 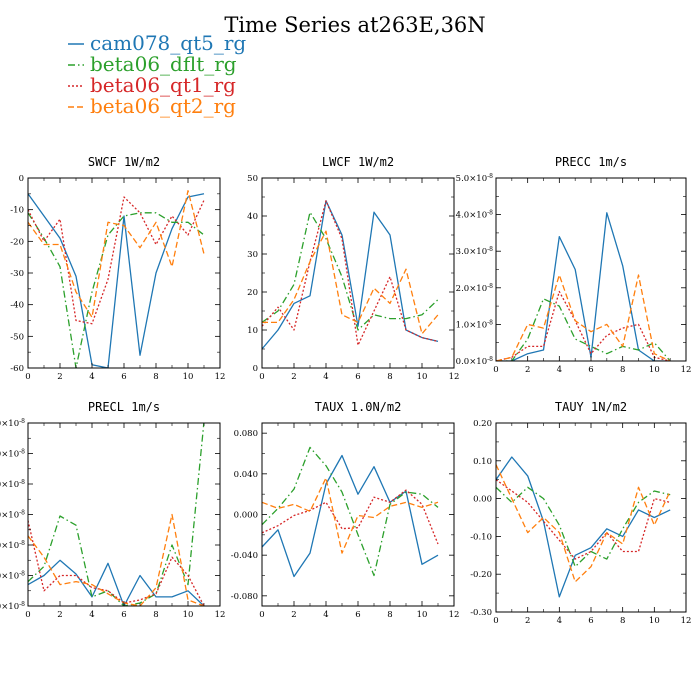 I want to click on legend-label-2: beta06_dflt_rg, so click(x=163, y=64).